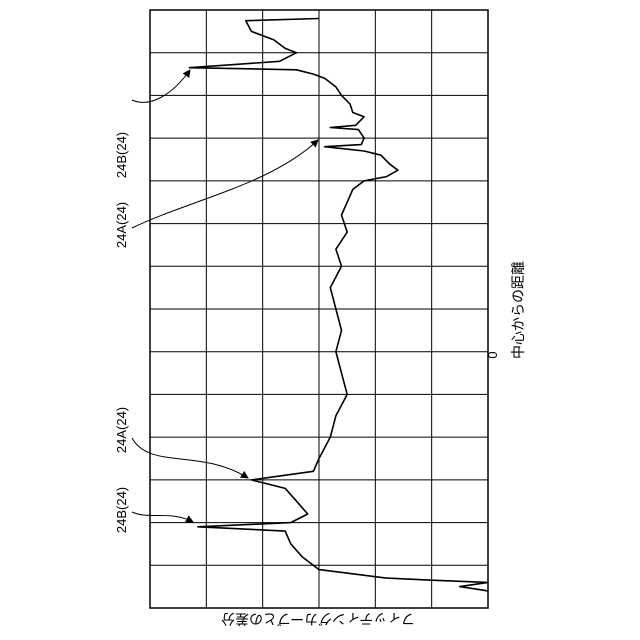 The image size is (640, 640). What do you see at coordinates (492, 354) in the screenshot?
I see `x-axis-tick-label: 0` at bounding box center [492, 354].